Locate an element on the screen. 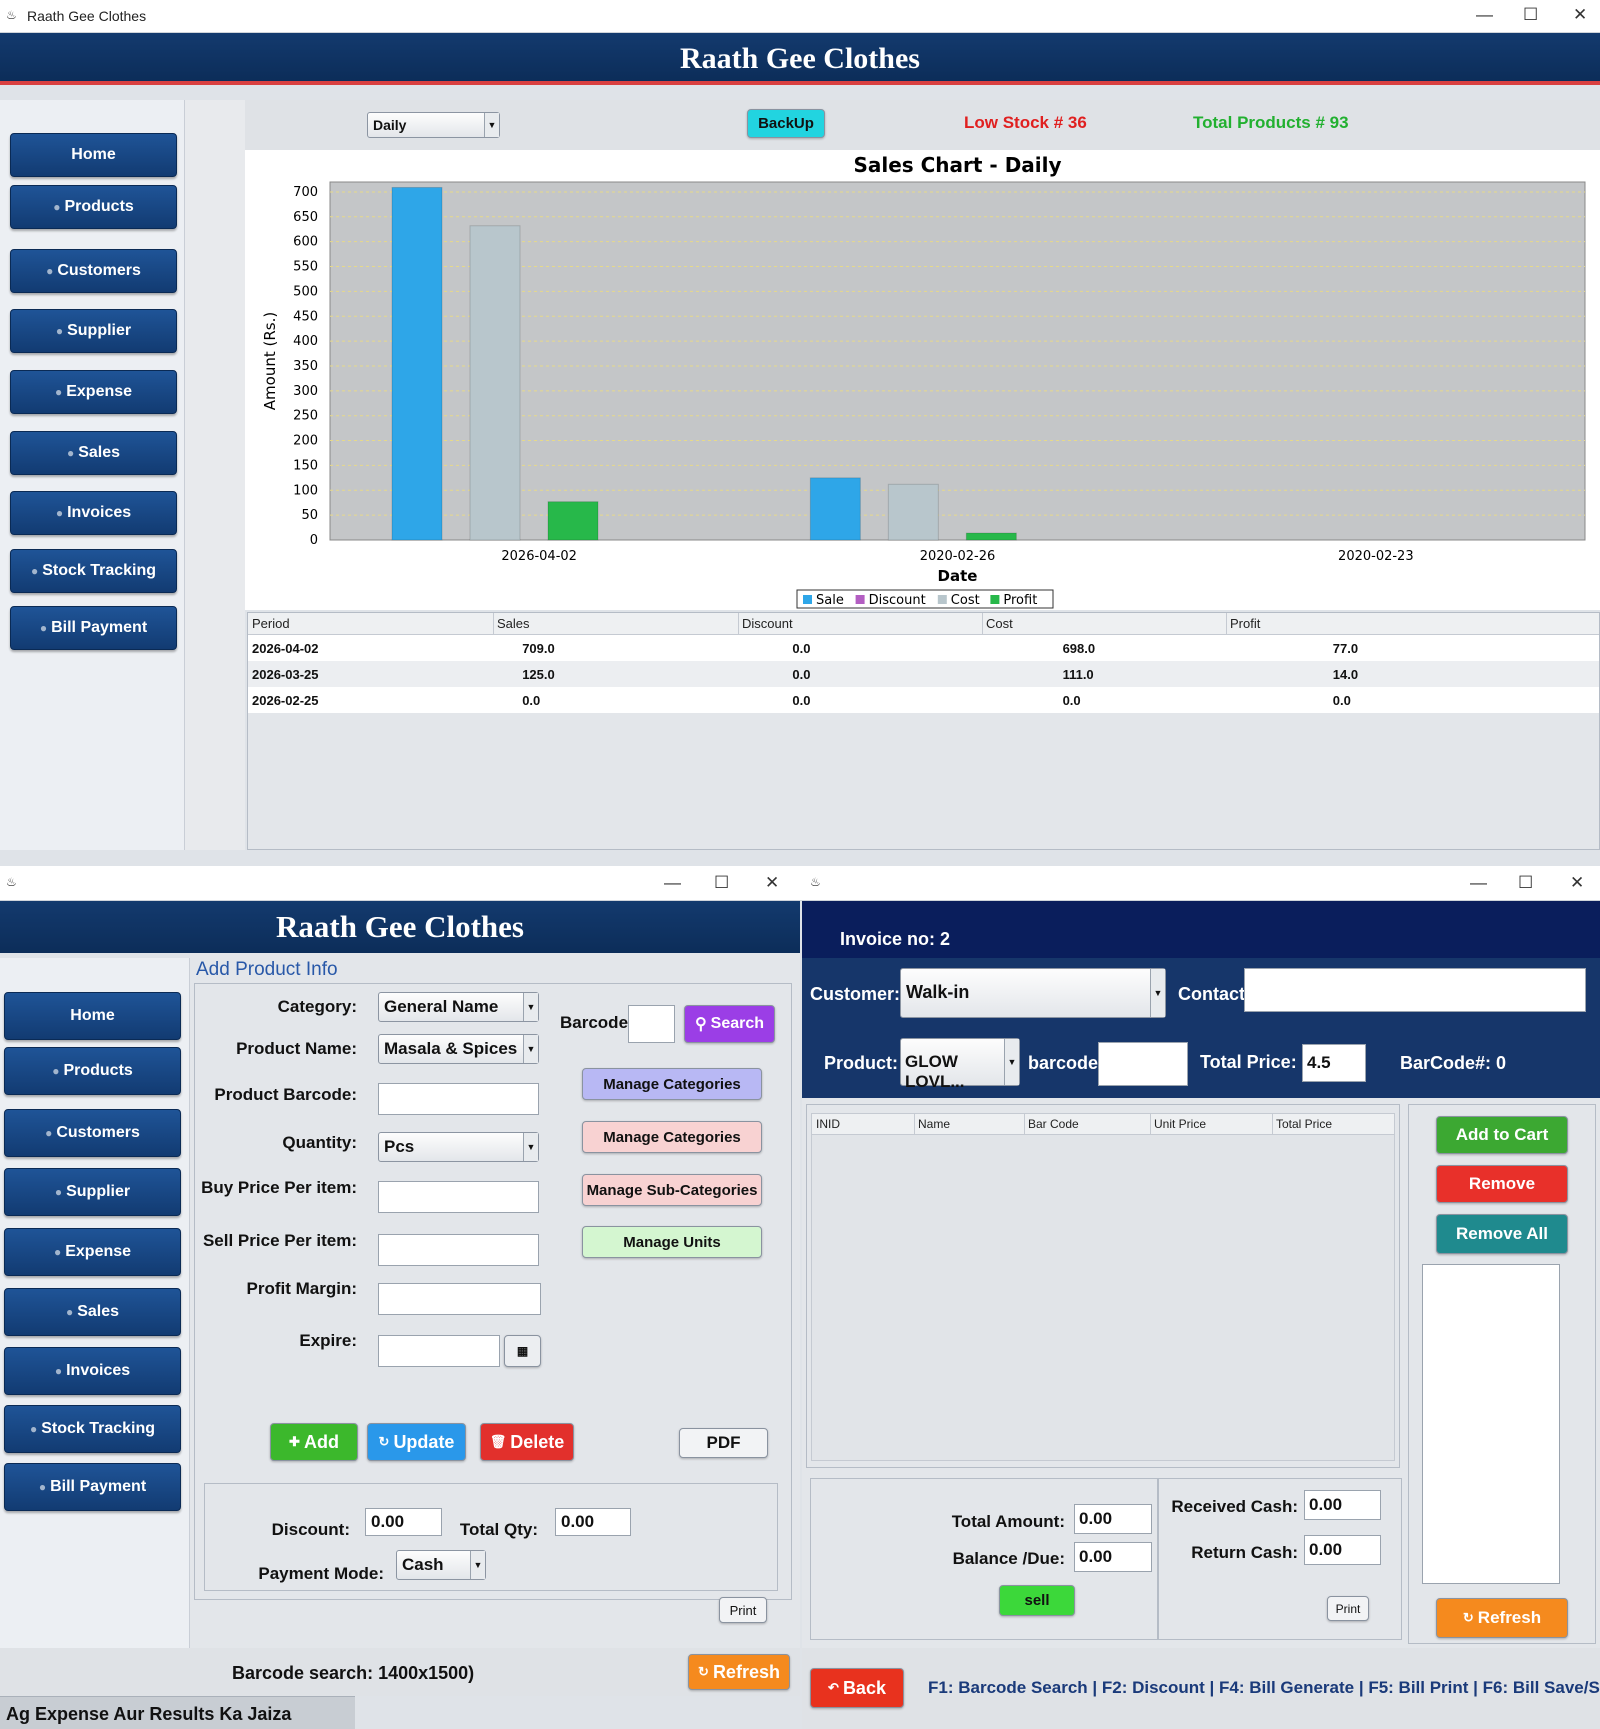 The image size is (1600, 1729). java-app-icon: ♨ is located at coordinates (11, 882).